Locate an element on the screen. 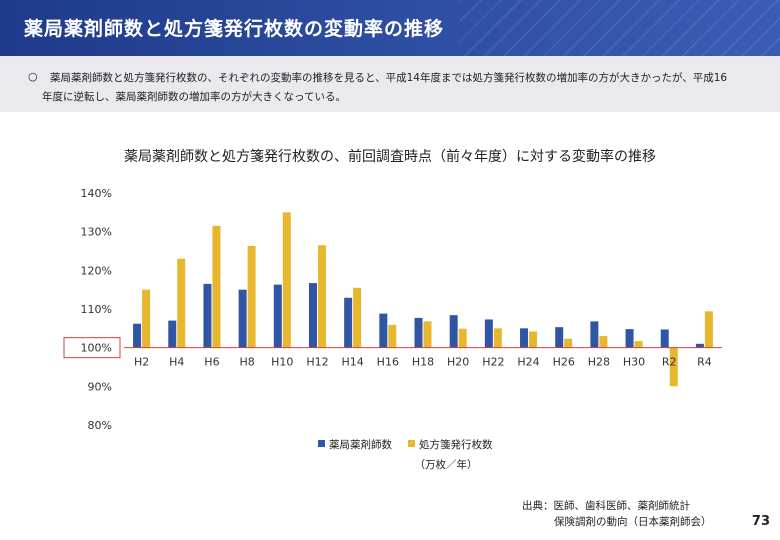 The height and width of the screenshot is (540, 780). chart-title: 薬局薬剤師数と処方箋発行枚数の、前回調査時点（前々年度）に対する変動率の推移 is located at coordinates (390, 157).